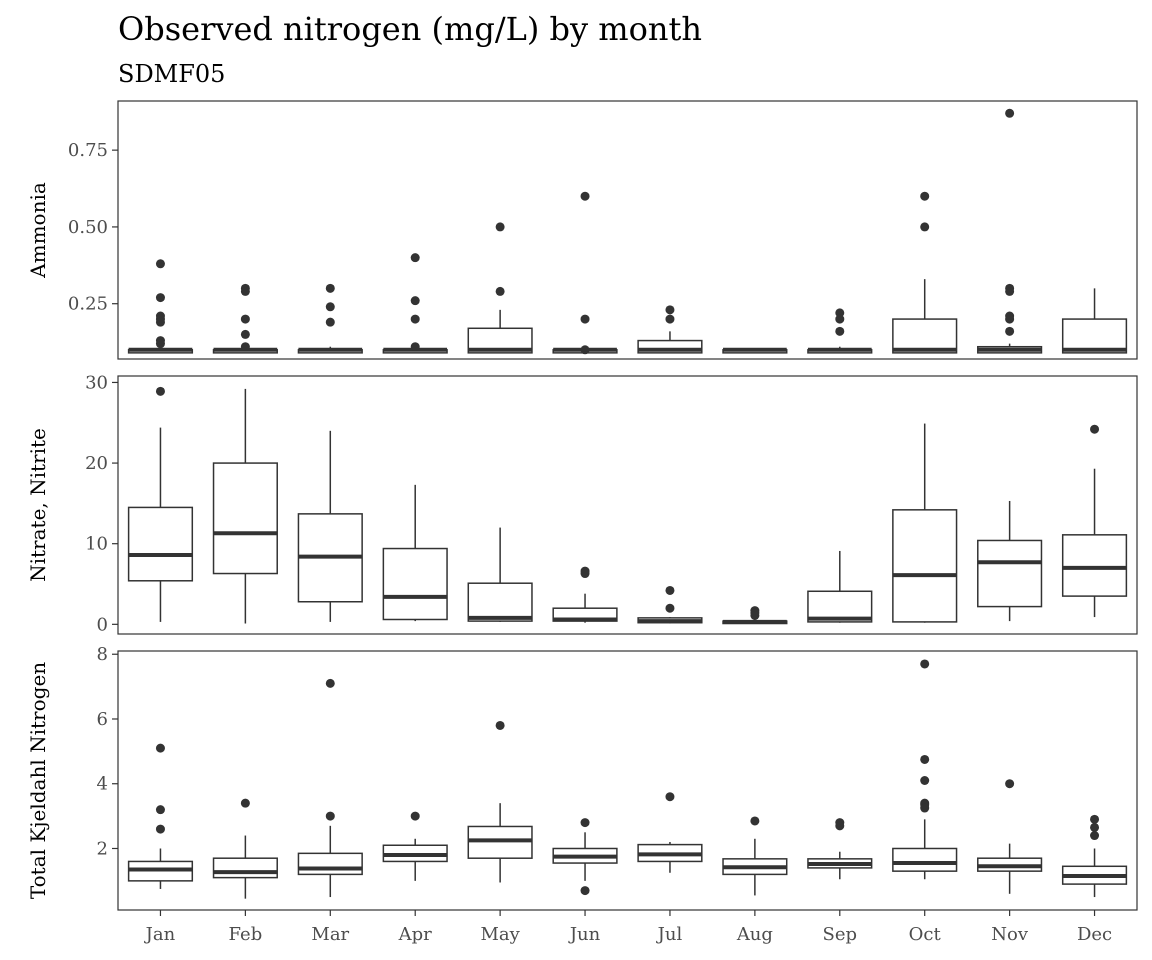  What do you see at coordinates (88, 150) in the screenshot?
I see `y-tick-label: 0.75` at bounding box center [88, 150].